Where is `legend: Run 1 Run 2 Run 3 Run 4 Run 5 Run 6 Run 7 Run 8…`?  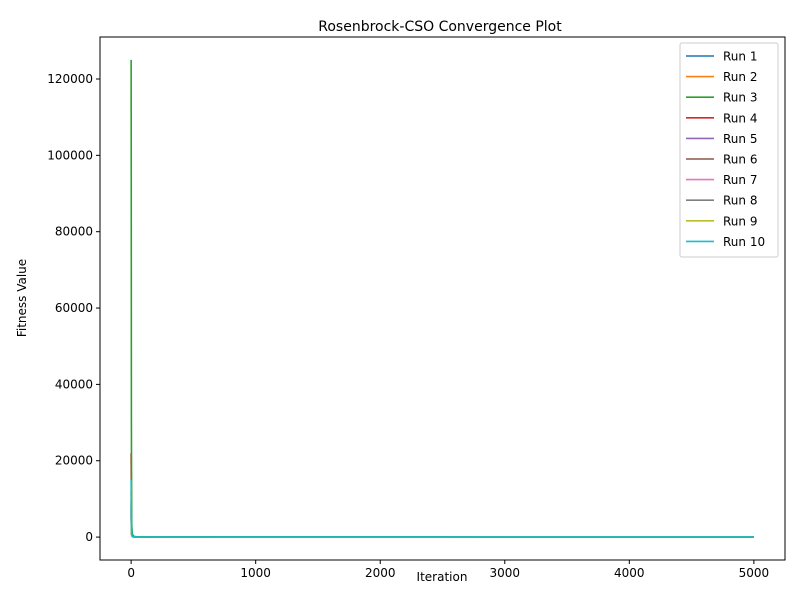
legend: Run 1 Run 2 Run 3 Run 4 Run 5 Run 6 Run 7 Run 8… is located at coordinates (729, 150).